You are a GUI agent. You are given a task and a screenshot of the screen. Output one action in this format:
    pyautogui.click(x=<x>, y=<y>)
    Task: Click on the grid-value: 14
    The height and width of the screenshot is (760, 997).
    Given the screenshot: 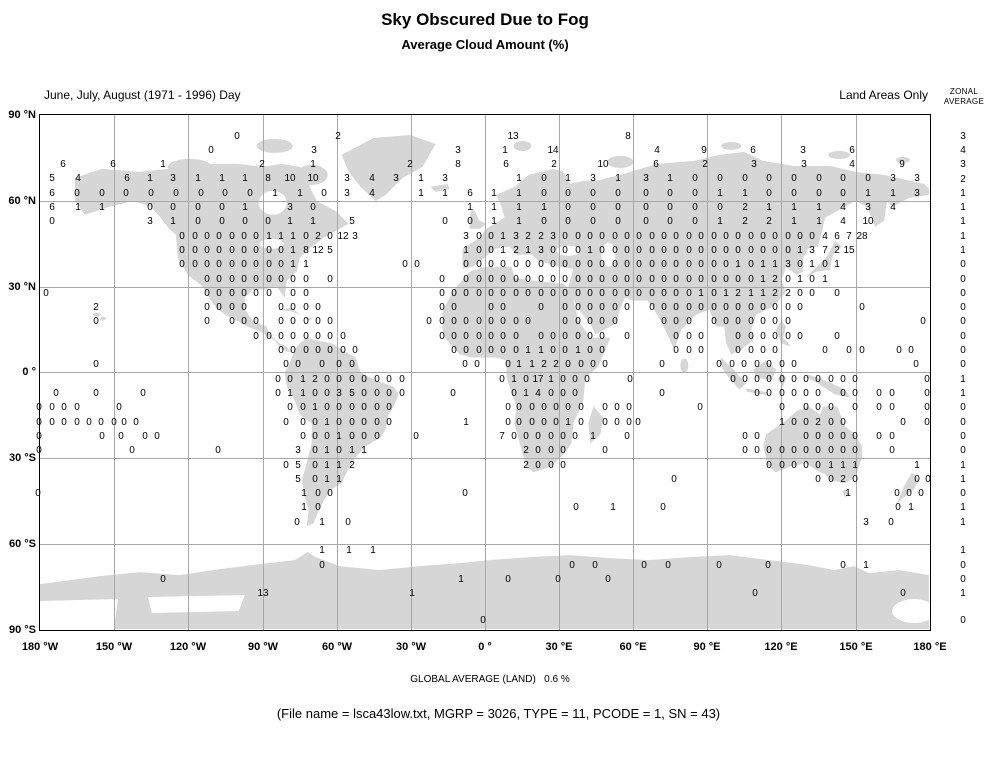 What is the action you would take?
    pyautogui.click(x=553, y=150)
    